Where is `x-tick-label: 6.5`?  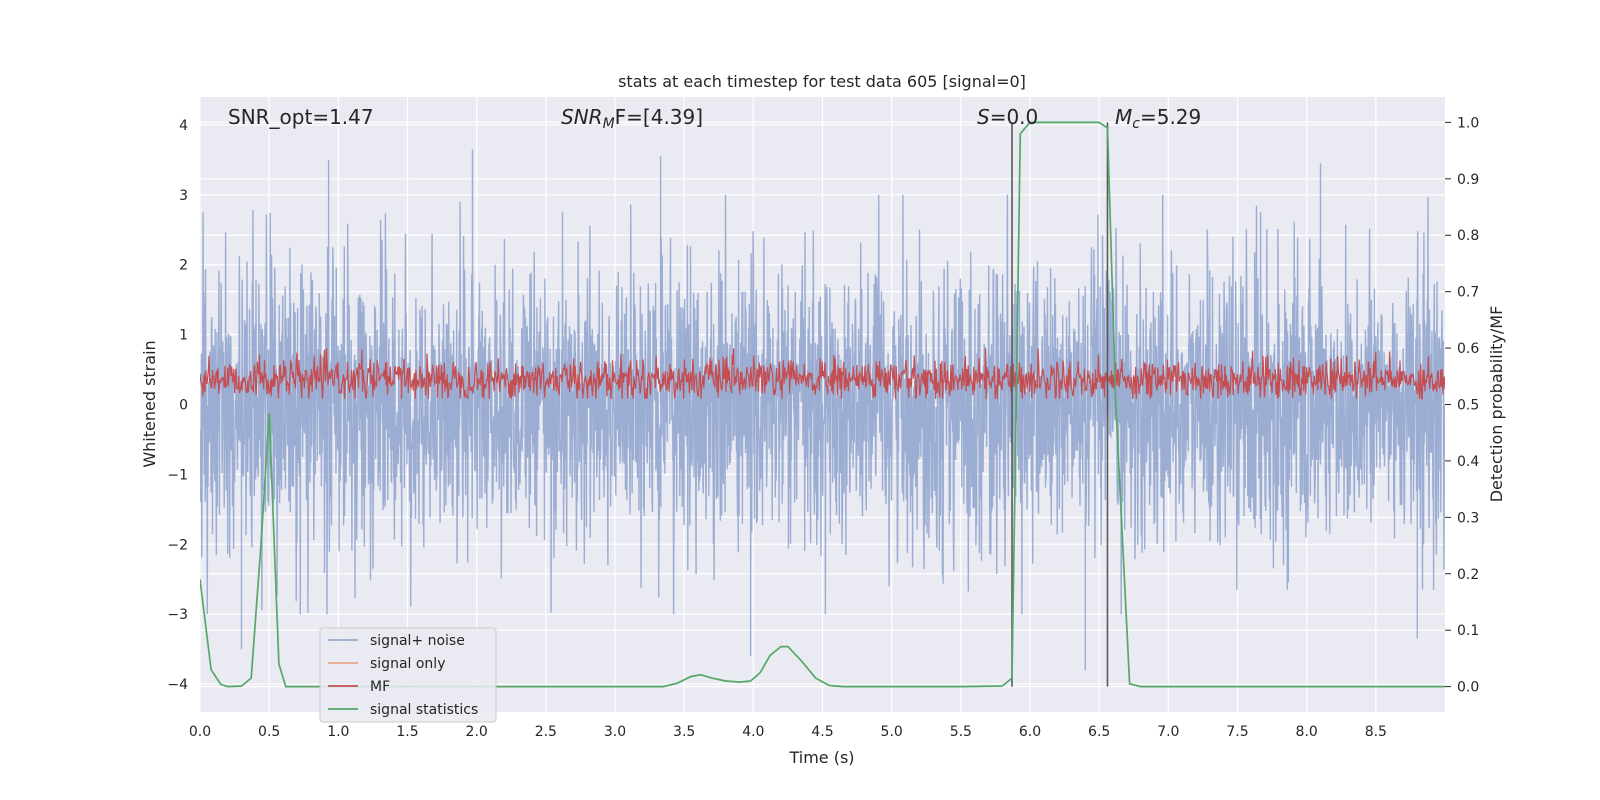 x-tick-label: 6.5 is located at coordinates (1099, 732).